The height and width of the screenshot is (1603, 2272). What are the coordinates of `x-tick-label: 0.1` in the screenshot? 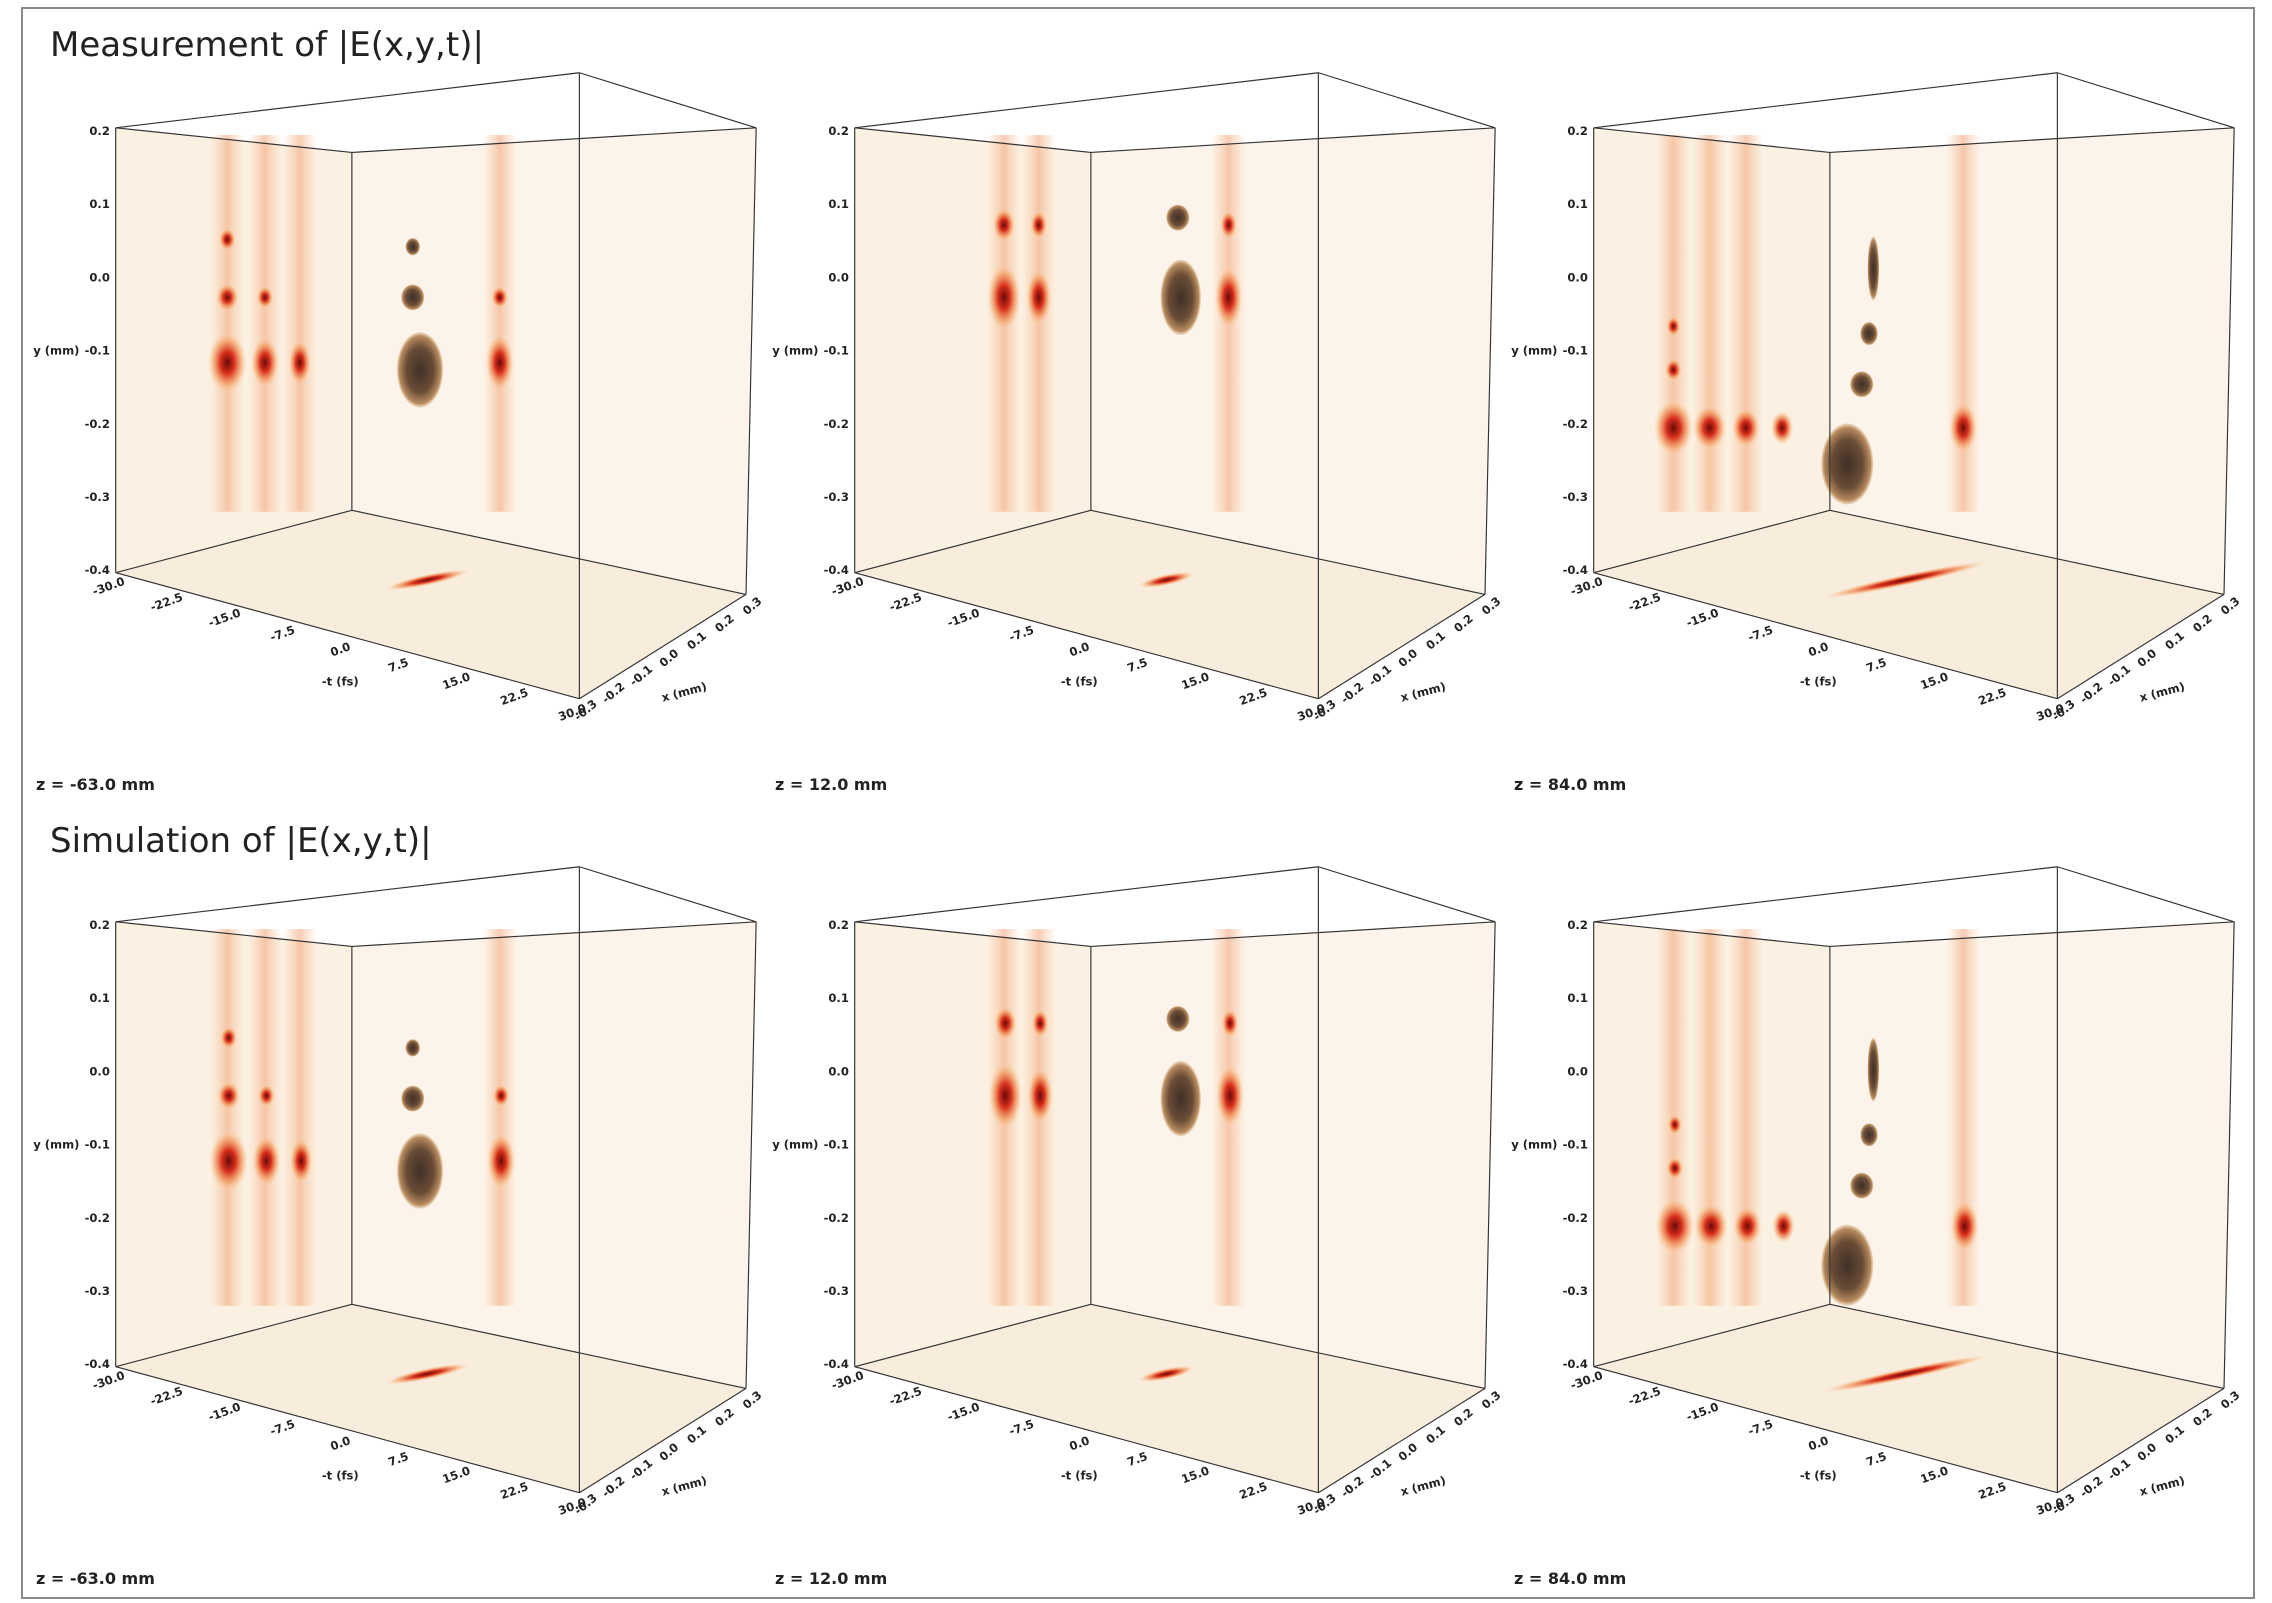 It's located at (696, 1435).